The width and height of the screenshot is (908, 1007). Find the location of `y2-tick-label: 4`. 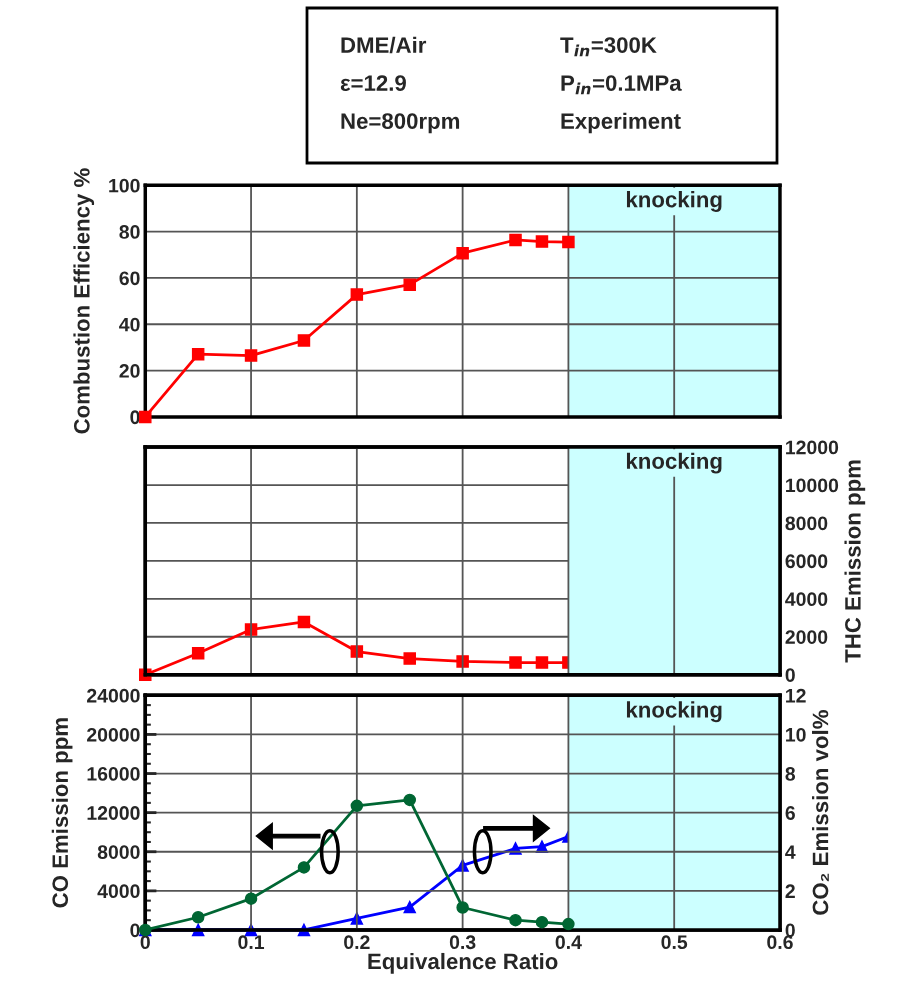

y2-tick-label: 4 is located at coordinates (790, 852).